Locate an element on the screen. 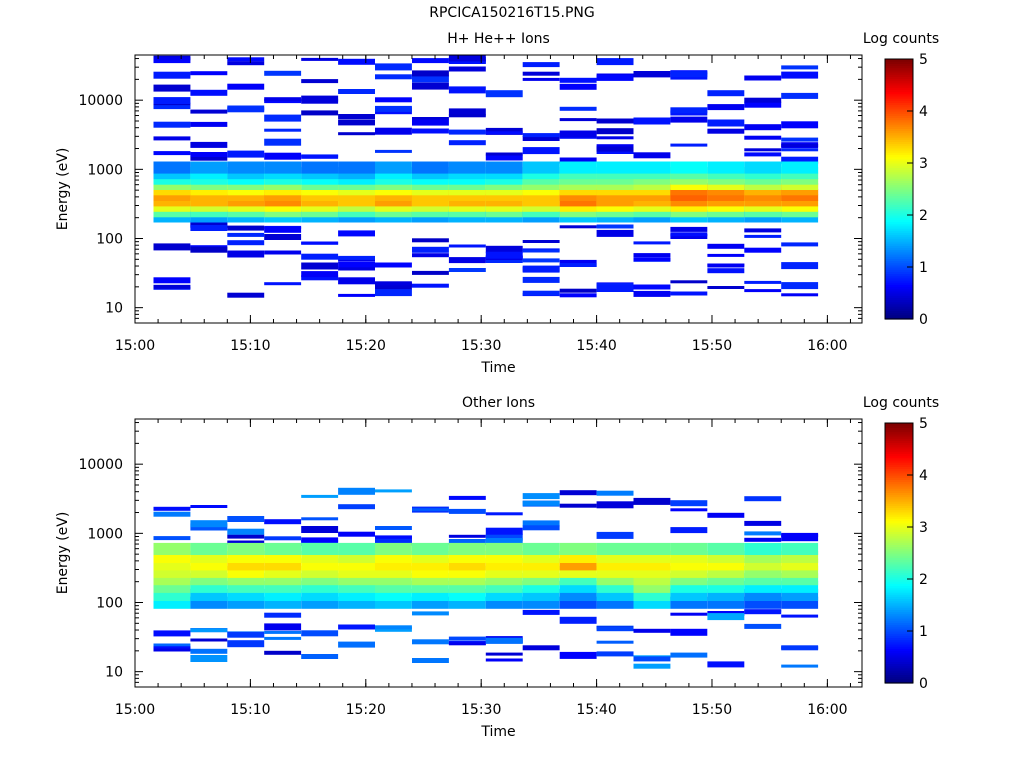 The width and height of the screenshot is (1024, 768). colorbar-label: Log counts is located at coordinates (901, 403).